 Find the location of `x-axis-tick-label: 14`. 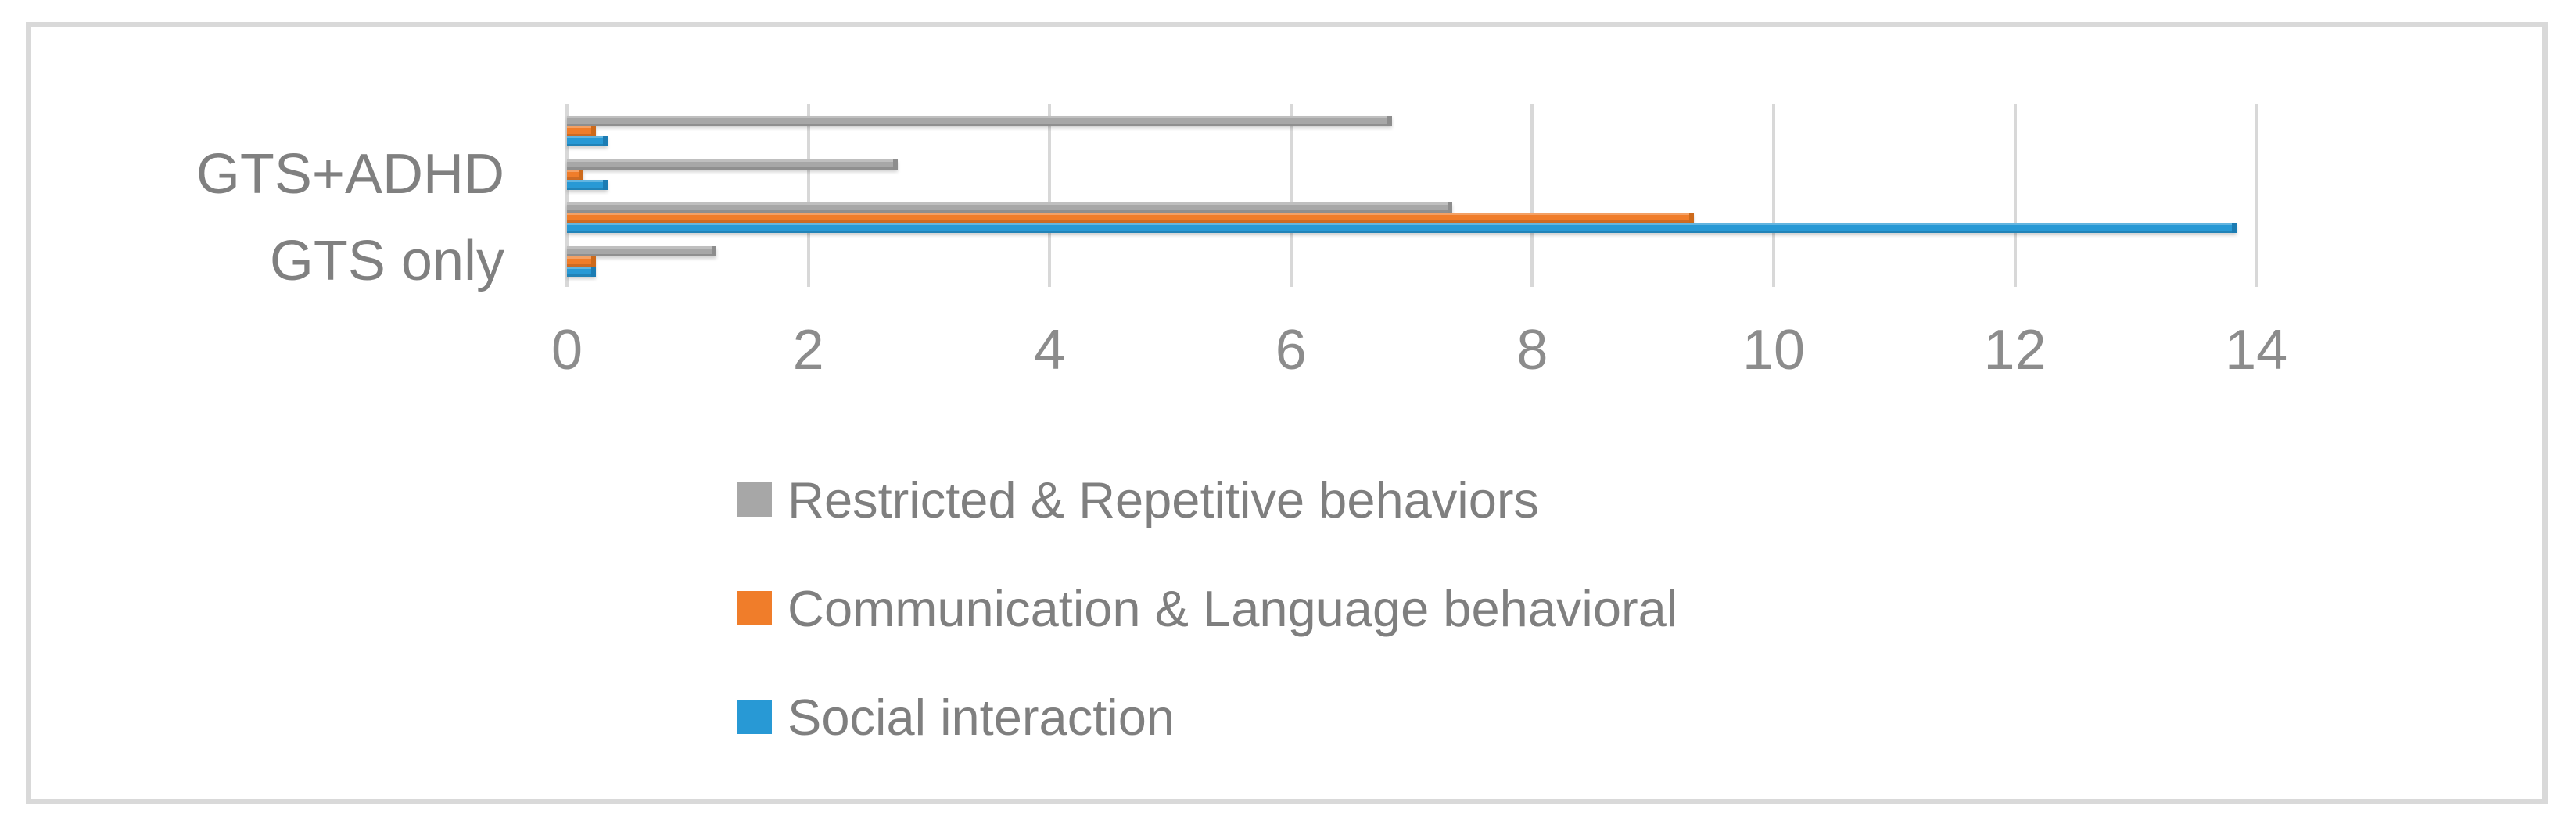

x-axis-tick-label: 14 is located at coordinates (2256, 350).